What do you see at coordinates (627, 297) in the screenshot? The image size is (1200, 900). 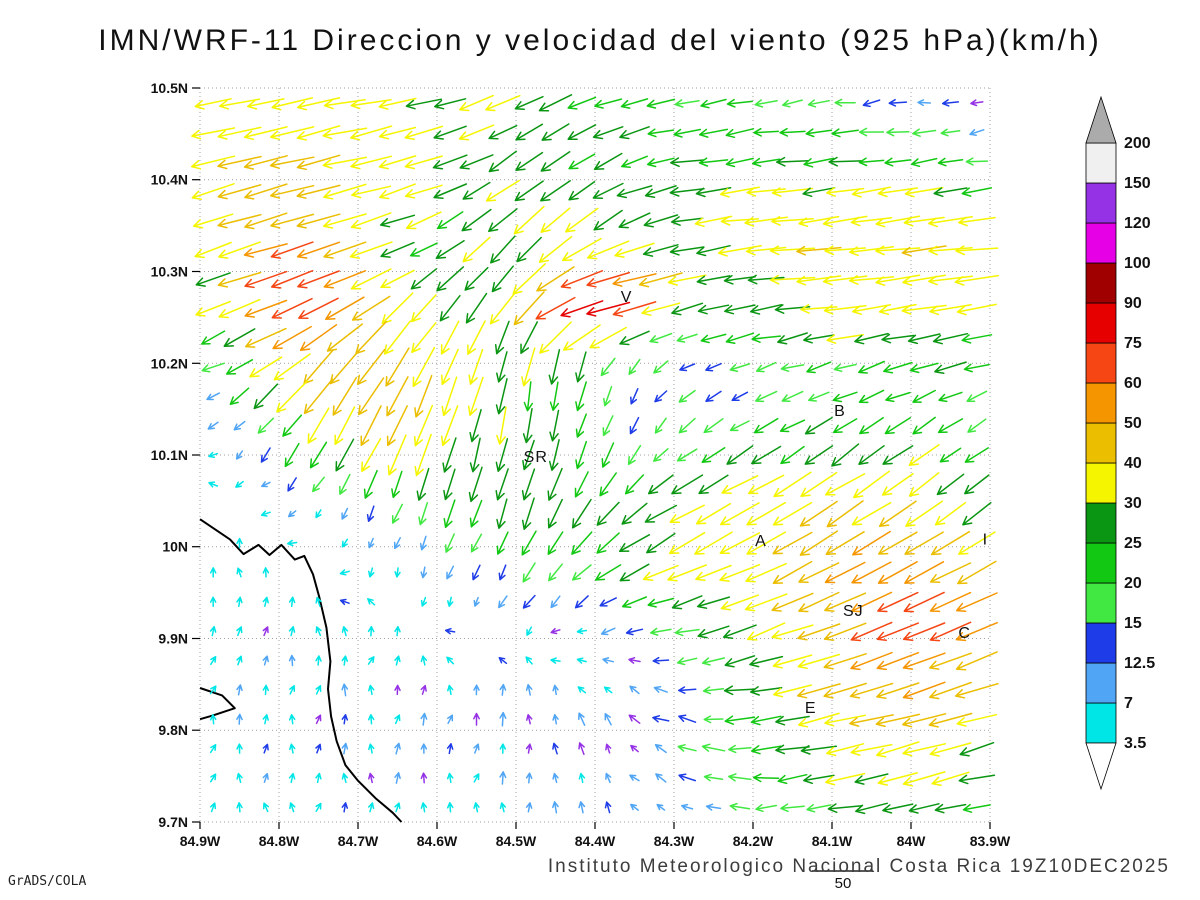 I see `city-label: V` at bounding box center [627, 297].